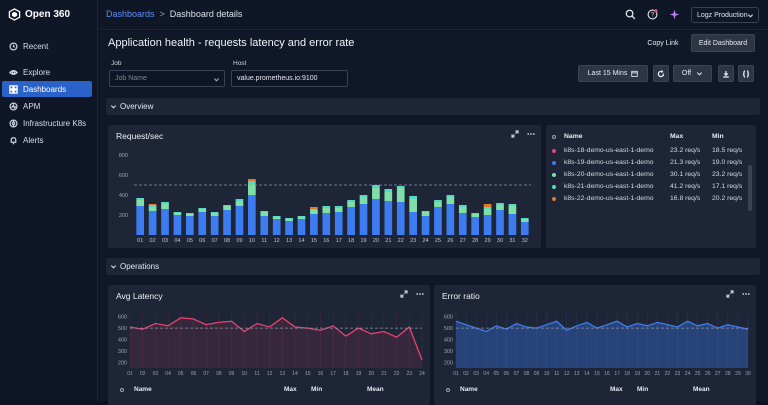 This screenshot has height=405, width=768. Describe the element at coordinates (723, 43) in the screenshot. I see `edit-dashboard-button: Edit Dashboard` at that location.